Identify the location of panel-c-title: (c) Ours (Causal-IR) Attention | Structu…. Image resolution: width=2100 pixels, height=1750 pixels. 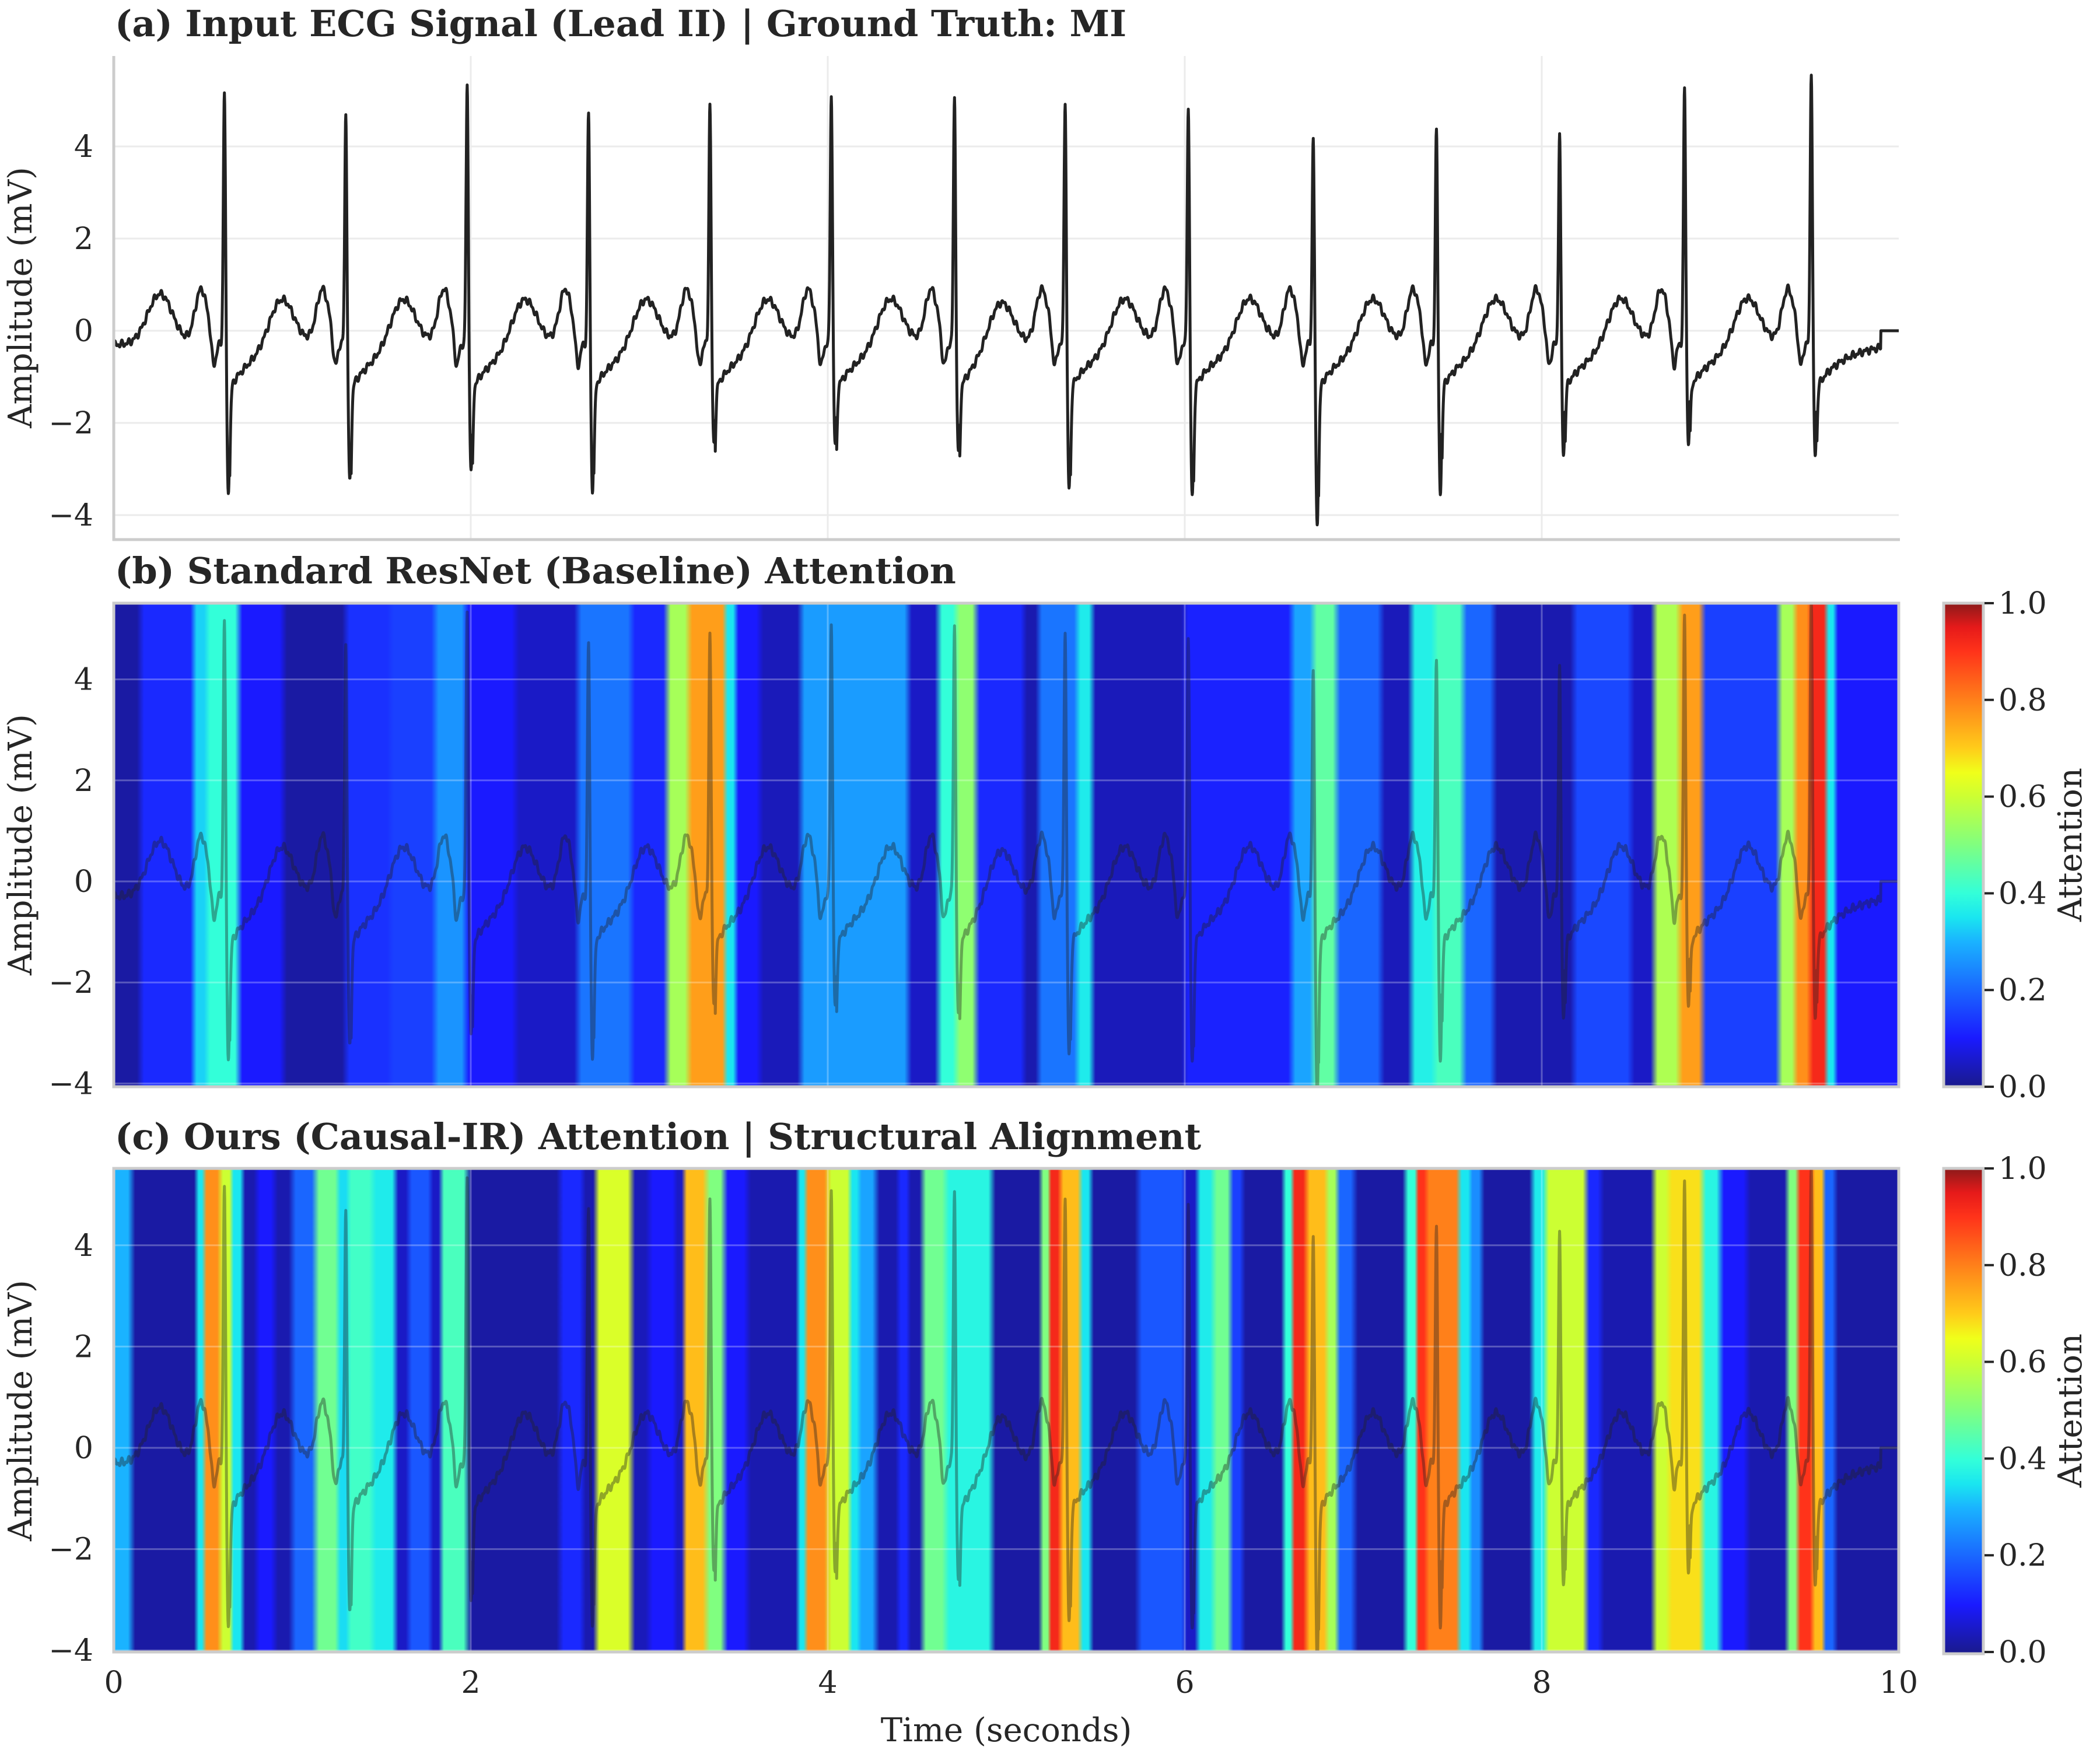
(659, 1136).